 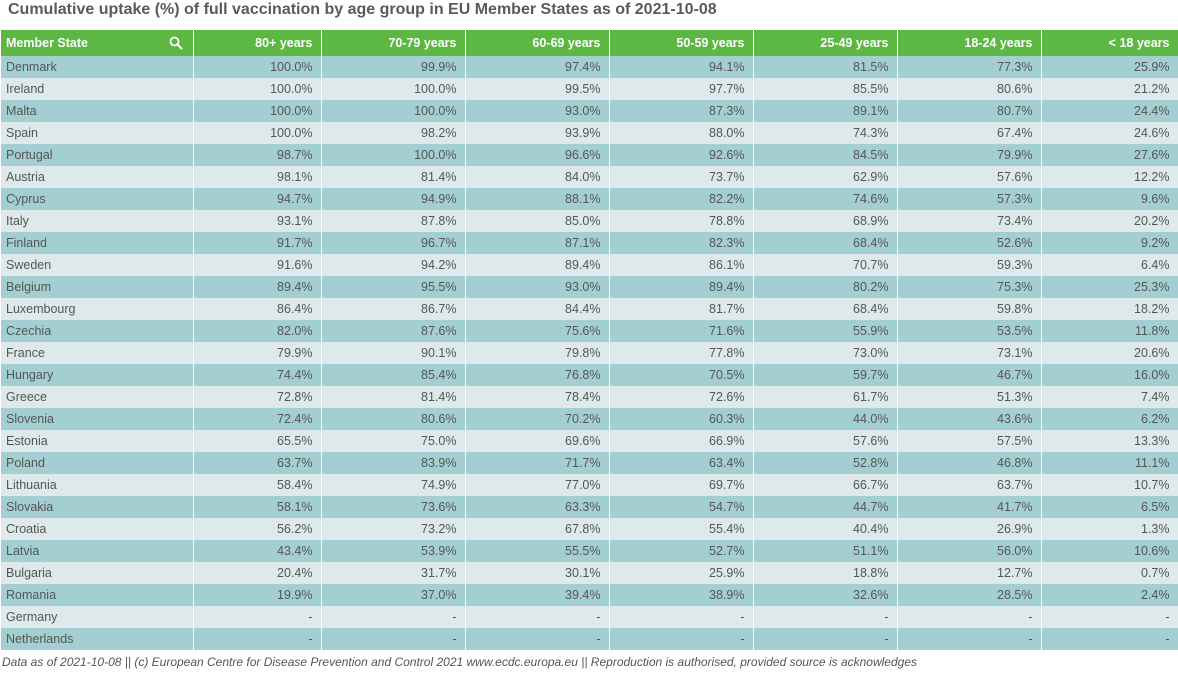 What do you see at coordinates (537, 507) in the screenshot?
I see `value-cell: 63.3%` at bounding box center [537, 507].